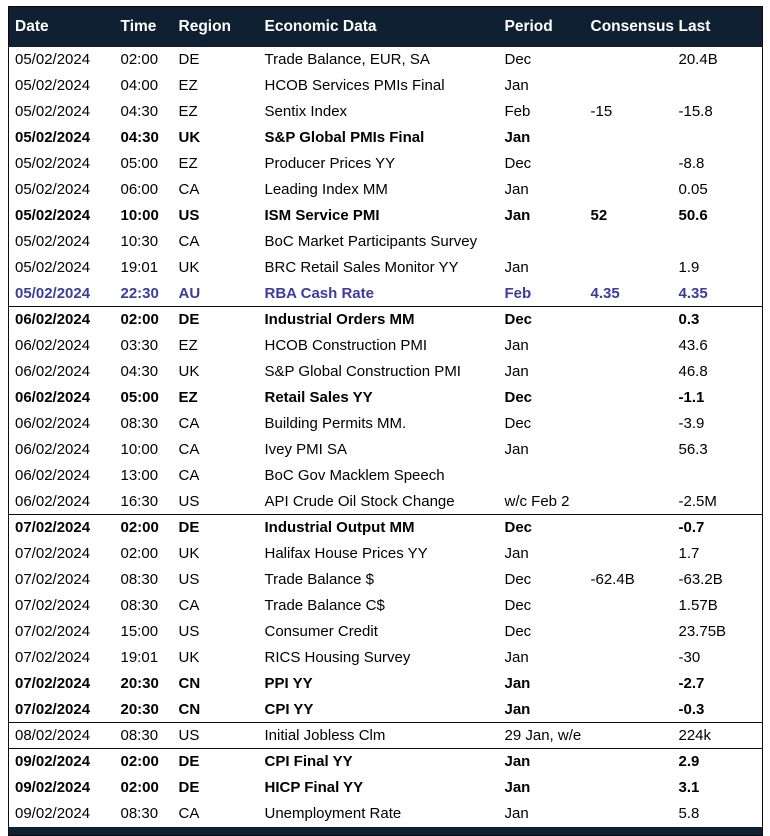  What do you see at coordinates (139, 293) in the screenshot?
I see `cell-time: 22:30` at bounding box center [139, 293].